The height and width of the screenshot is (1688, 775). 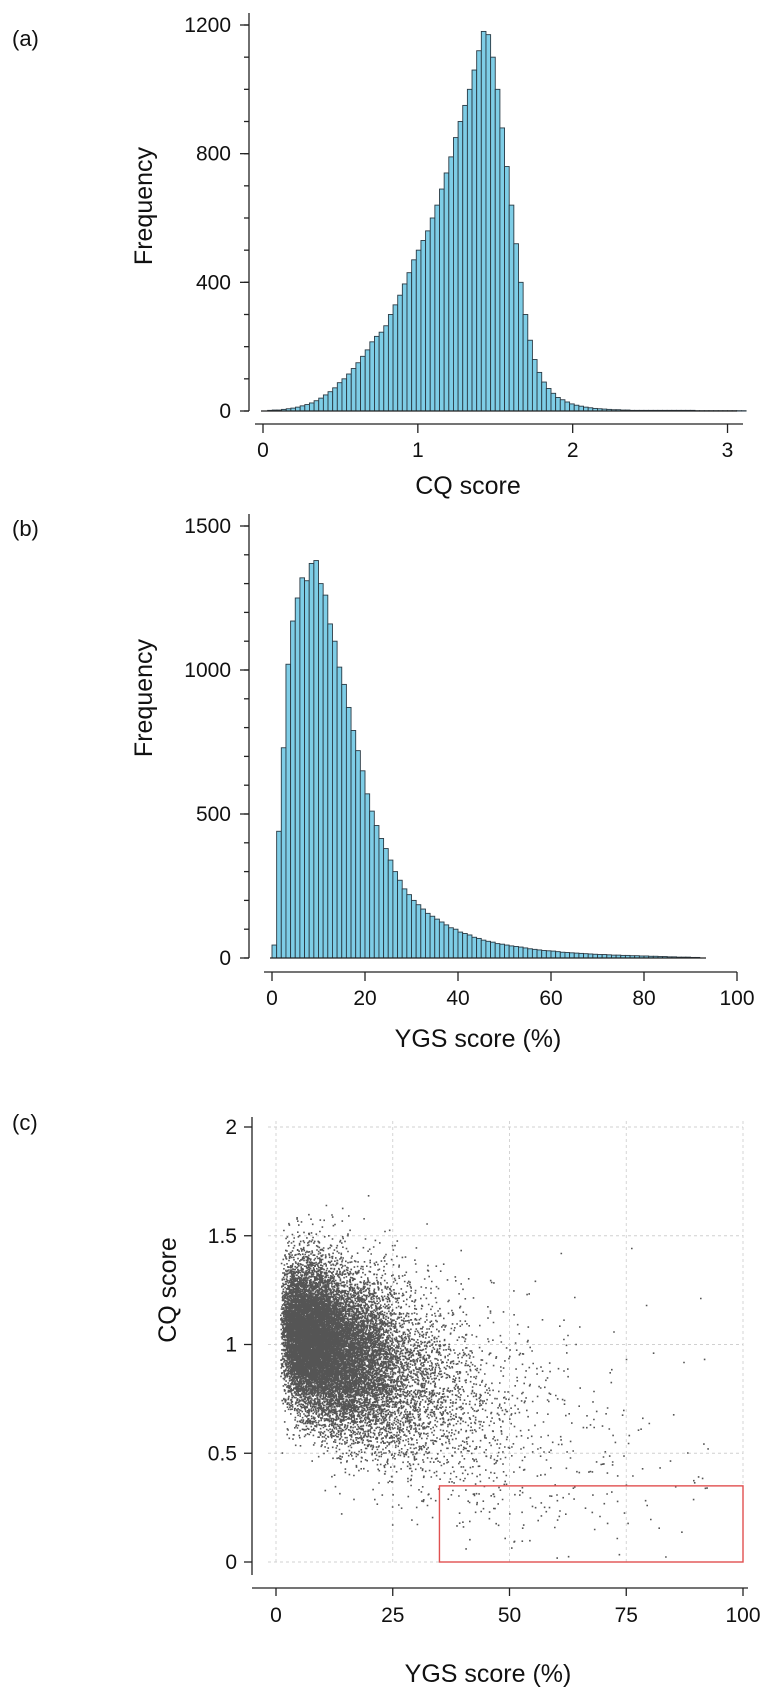 What do you see at coordinates (25, 1122) in the screenshot?
I see `panel-label-c: (c)` at bounding box center [25, 1122].